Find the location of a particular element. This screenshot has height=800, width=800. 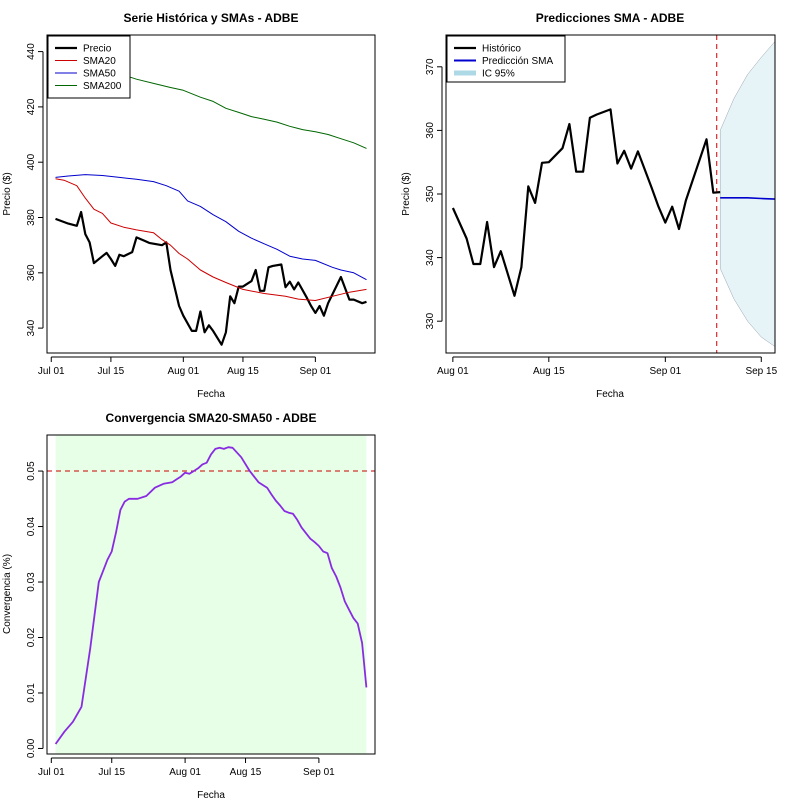

series-line-prediccion-sma is located at coordinates (748, 198).